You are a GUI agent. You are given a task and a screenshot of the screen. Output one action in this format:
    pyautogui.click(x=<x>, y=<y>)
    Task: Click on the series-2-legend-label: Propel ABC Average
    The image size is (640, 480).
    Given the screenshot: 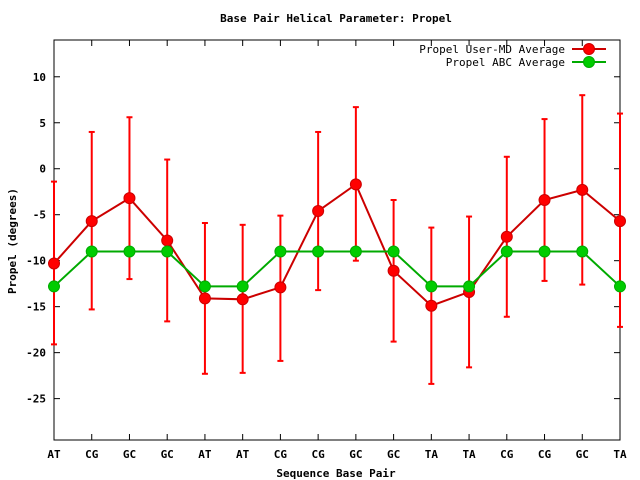 What is the action you would take?
    pyautogui.click(x=505, y=62)
    